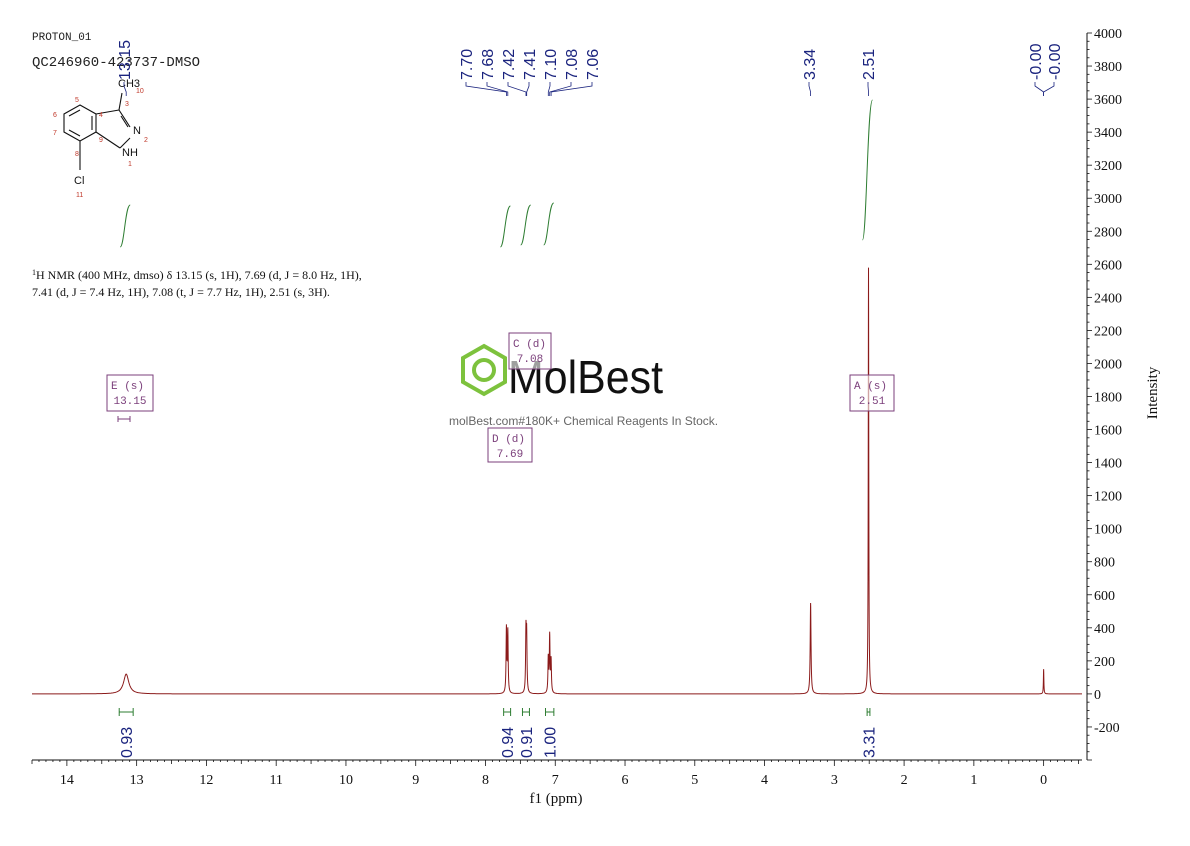 The image size is (1190, 846). Describe the element at coordinates (79, 181) in the screenshot. I see `chlorine-label: Cl` at that location.